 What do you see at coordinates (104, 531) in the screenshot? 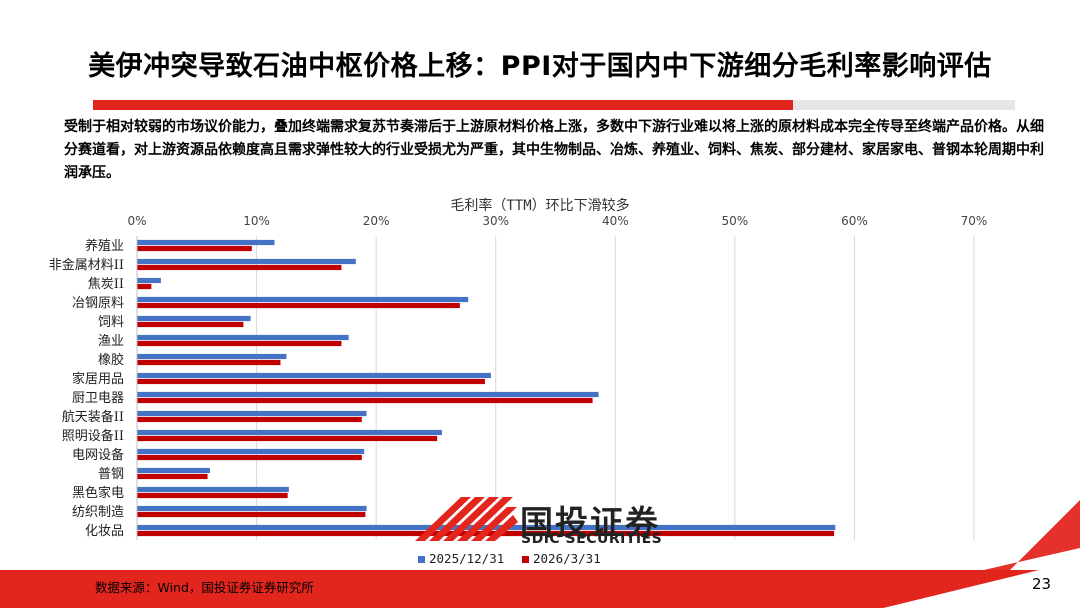
I see `category-label: 化妆品` at bounding box center [104, 531].